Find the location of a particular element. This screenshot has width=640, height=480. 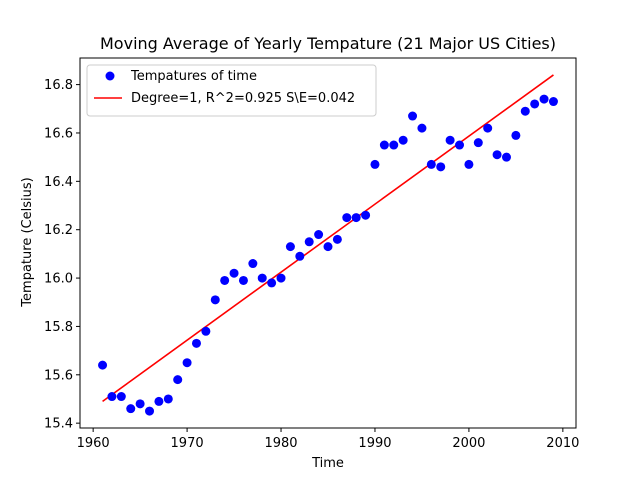

y-axis: 15.4 15.6 15.8 16.0 16.2 16.4 16.6 16.8 is located at coordinates (62, 255).